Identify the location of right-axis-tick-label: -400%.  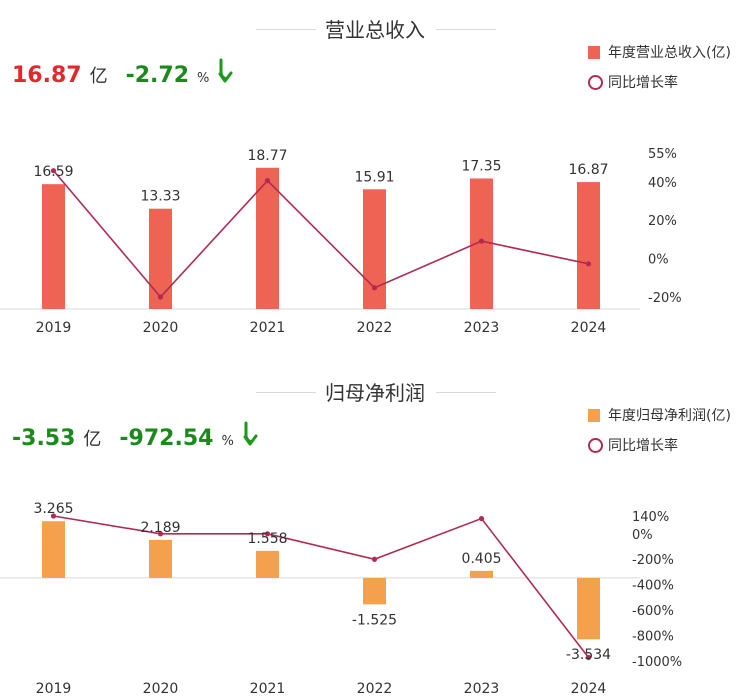
(653, 586).